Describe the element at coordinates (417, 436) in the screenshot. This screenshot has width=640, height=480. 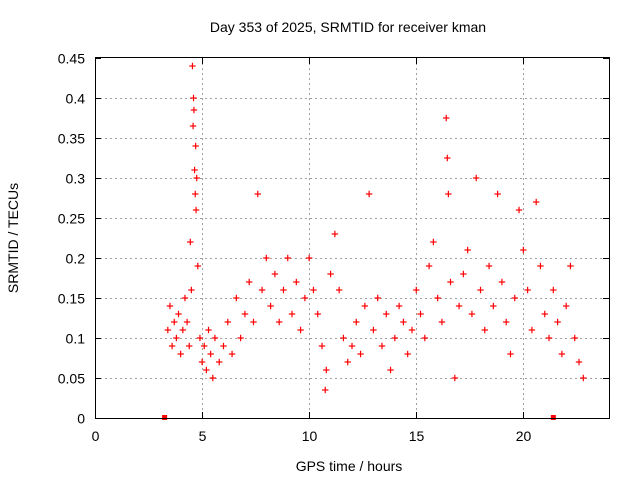
I see `x-tick-label: 15` at that location.